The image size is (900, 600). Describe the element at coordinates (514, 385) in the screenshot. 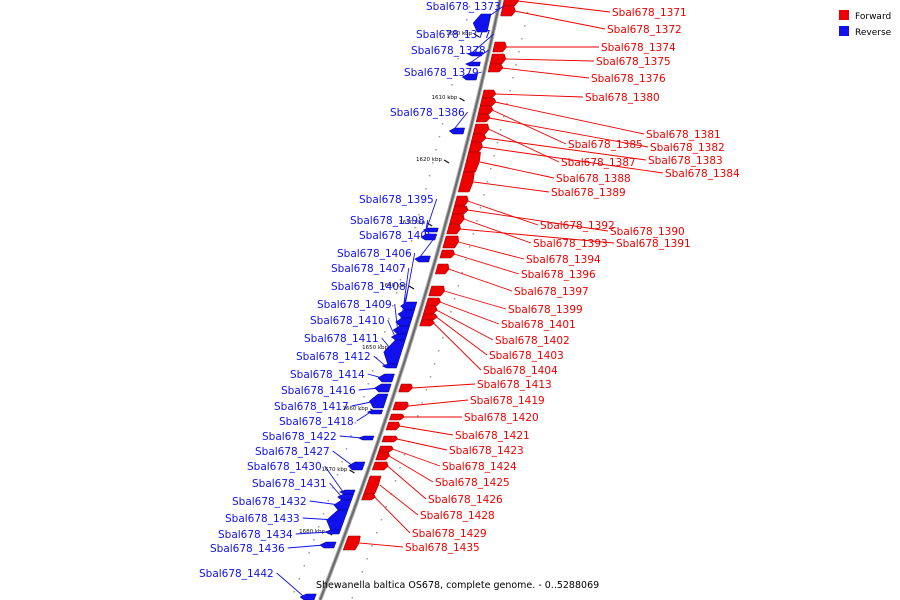

I see `forward-gene-label: Sbal678_1413` at that location.